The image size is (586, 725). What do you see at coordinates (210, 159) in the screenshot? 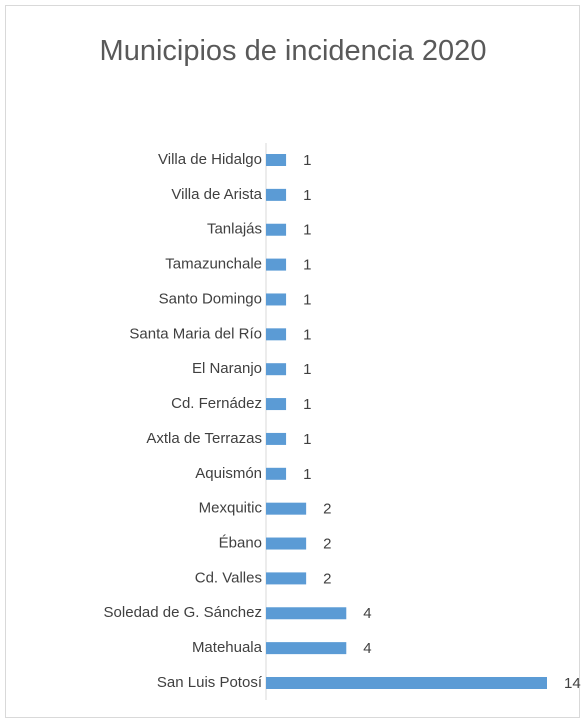
I see `y-tick-label: Villa de Hidalgo` at bounding box center [210, 159].